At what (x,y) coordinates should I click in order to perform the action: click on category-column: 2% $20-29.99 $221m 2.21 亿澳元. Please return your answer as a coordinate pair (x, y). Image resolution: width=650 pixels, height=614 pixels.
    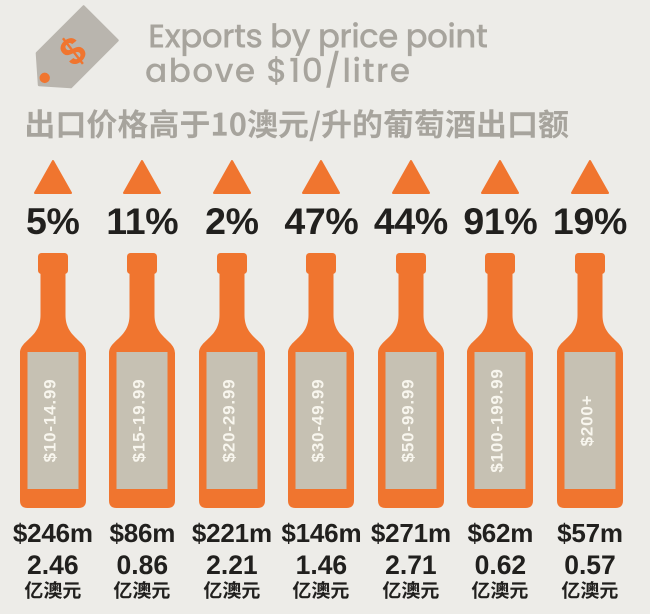
    Looking at the image, I should click on (232, 307).